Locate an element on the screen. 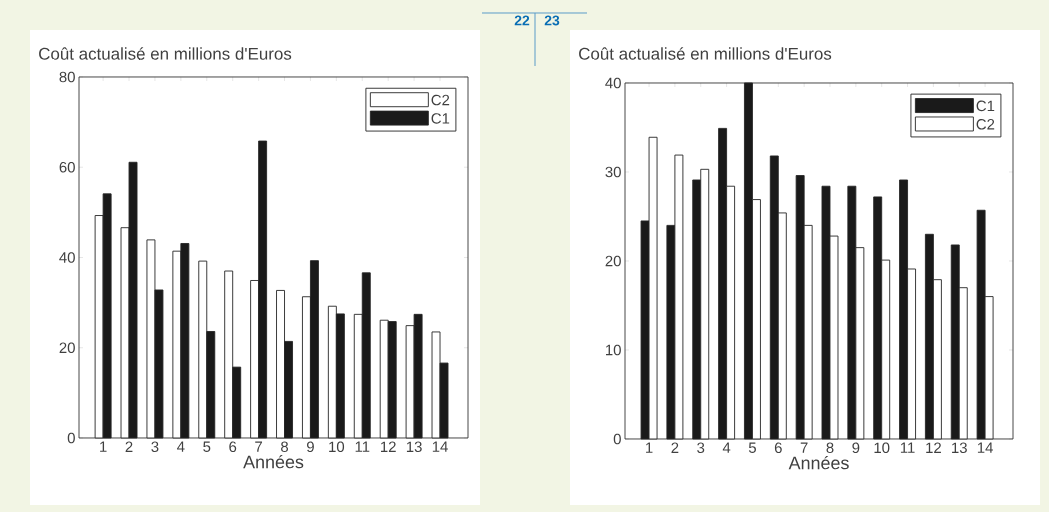 Image resolution: width=1049 pixels, height=512 pixels. text: 22 is located at coordinates (522, 20).